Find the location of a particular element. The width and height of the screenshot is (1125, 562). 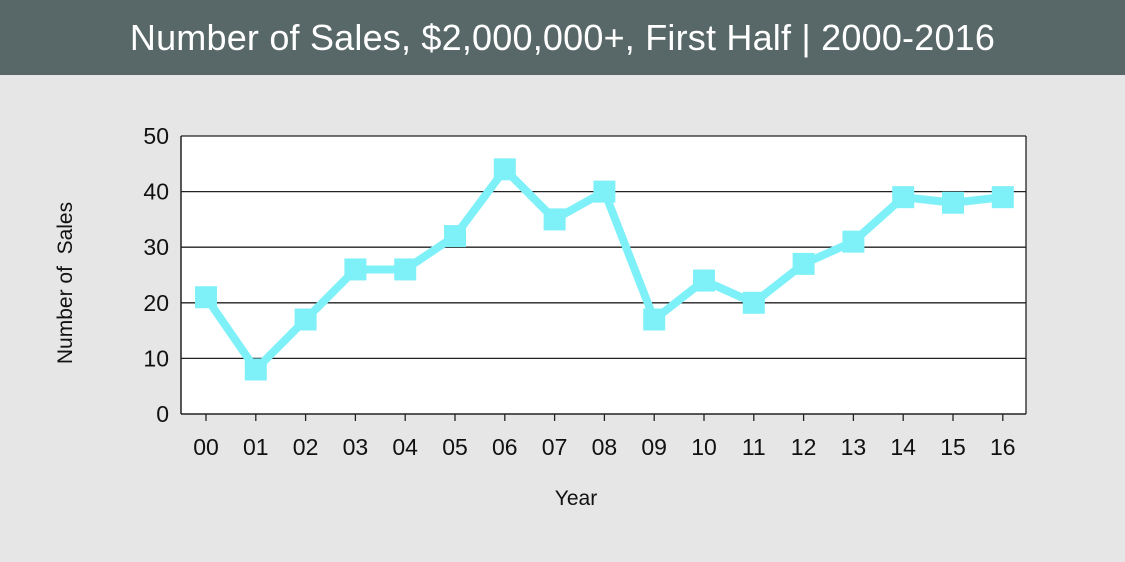

x-tick-label: 06 is located at coordinates (505, 447).